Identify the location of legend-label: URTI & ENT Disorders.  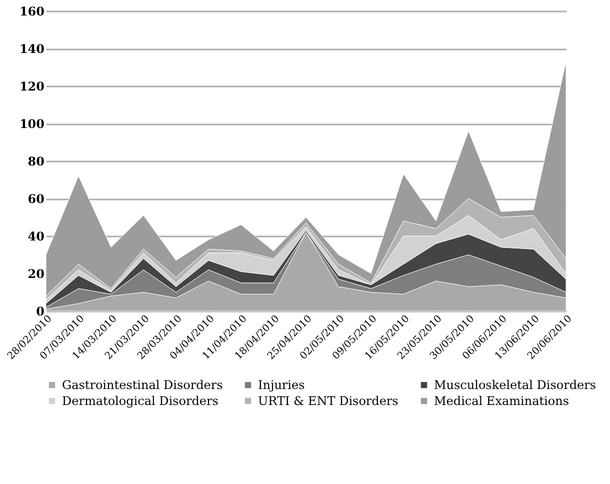
(328, 401).